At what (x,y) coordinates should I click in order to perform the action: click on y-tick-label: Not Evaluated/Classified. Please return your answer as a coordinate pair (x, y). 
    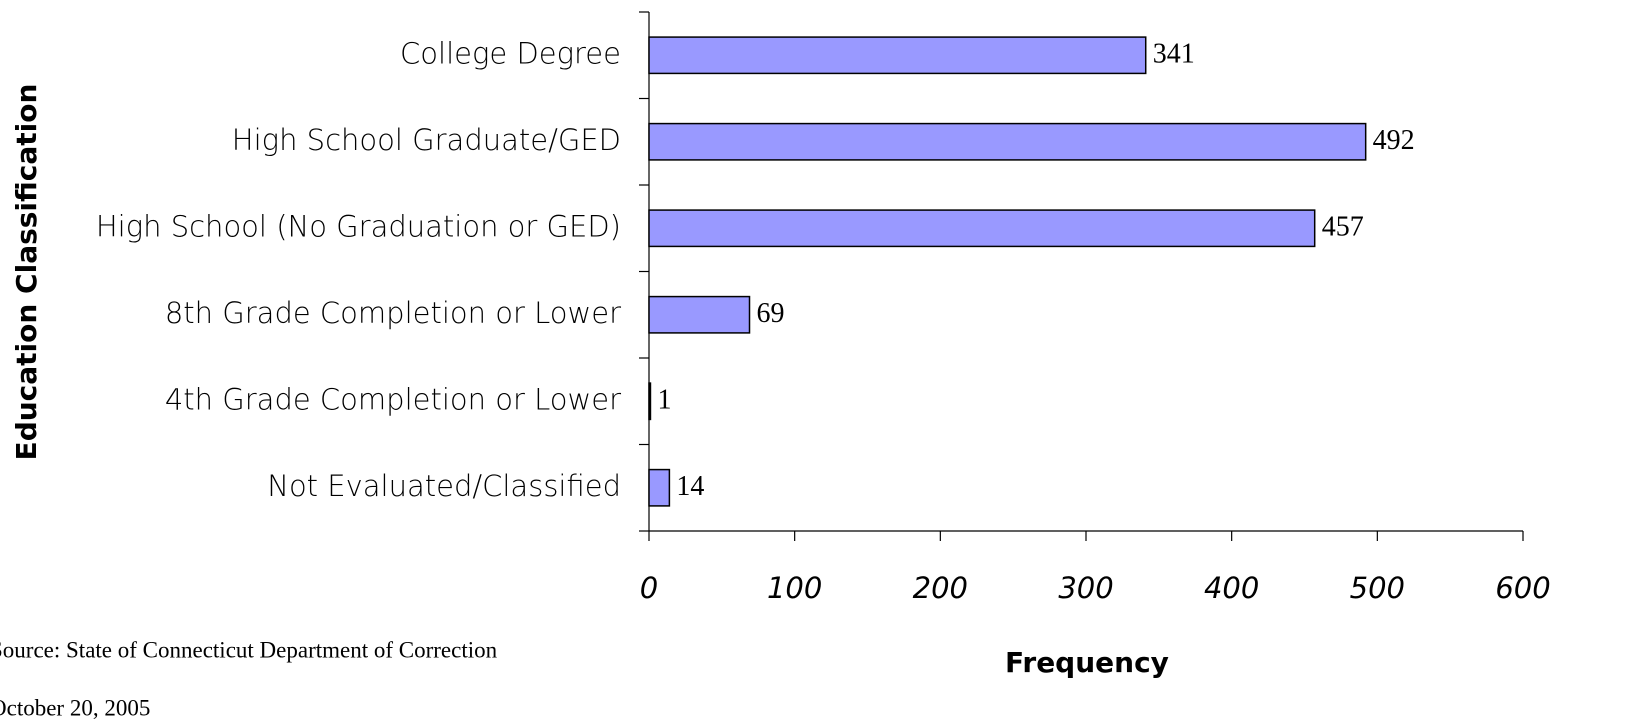
    Looking at the image, I should click on (444, 486).